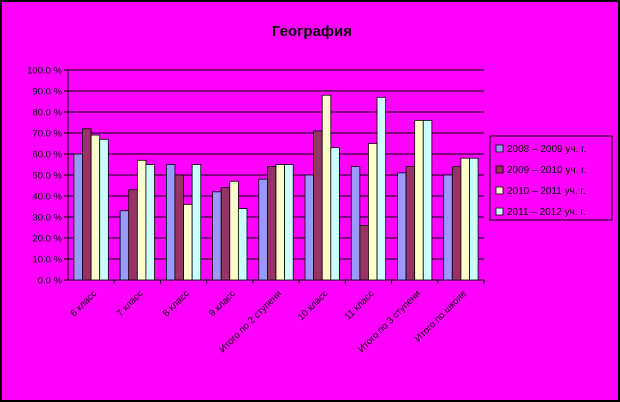  What do you see at coordinates (47, 239) in the screenshot?
I see `y-tick-label: 20.0 %` at bounding box center [47, 239].